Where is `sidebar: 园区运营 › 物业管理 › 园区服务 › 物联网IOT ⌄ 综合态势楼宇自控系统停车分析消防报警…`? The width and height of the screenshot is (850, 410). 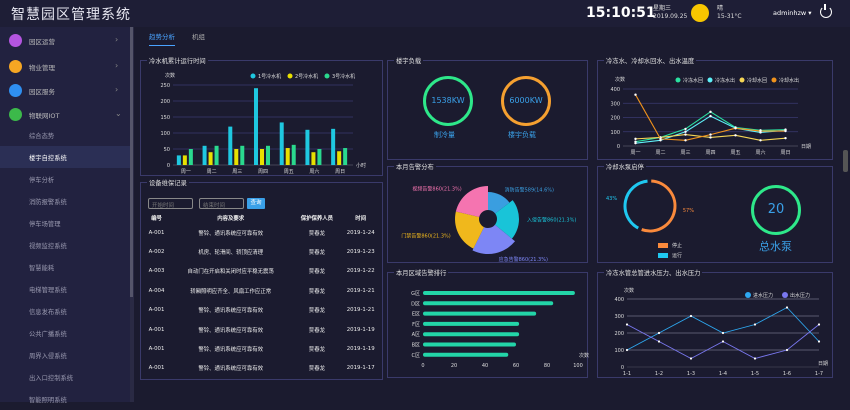 sidebar: 园区运营 › 物业管理 › 园区服务 › 物联网IOT ⌄ 综合态势楼宇自控系统停车分析消防报警… is located at coordinates (65, 215).